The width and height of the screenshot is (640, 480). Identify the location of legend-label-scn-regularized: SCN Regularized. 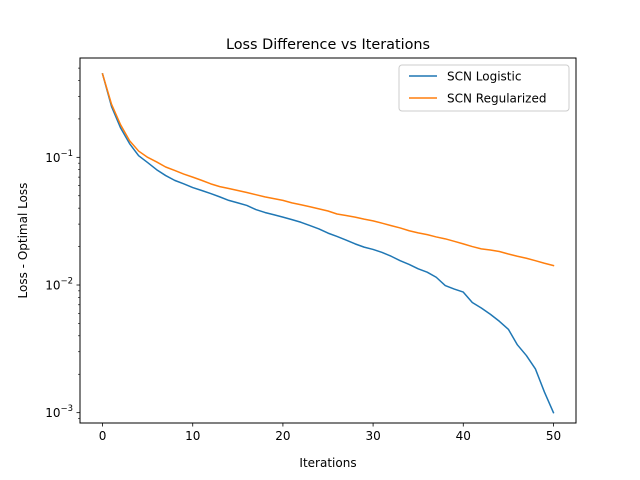
(496, 99).